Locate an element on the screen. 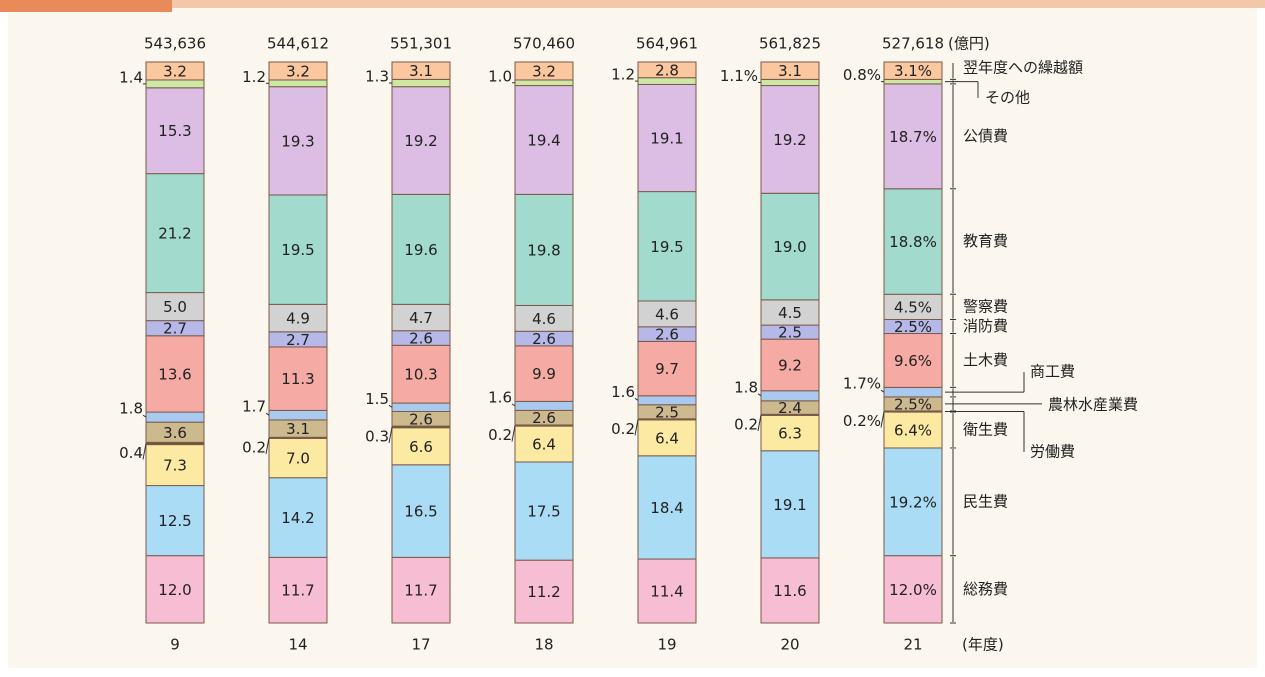 The image size is (1265, 677). x-tick-label: 9 is located at coordinates (175, 645).